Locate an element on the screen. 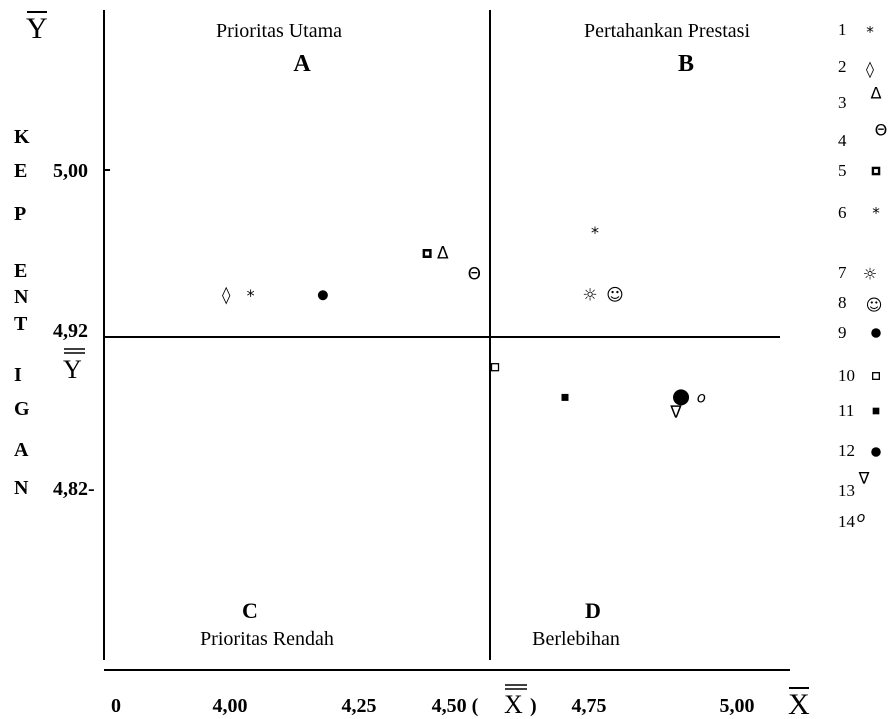 The height and width of the screenshot is (719, 891). x-tick-label-5-00: 5,00 is located at coordinates (737, 706).